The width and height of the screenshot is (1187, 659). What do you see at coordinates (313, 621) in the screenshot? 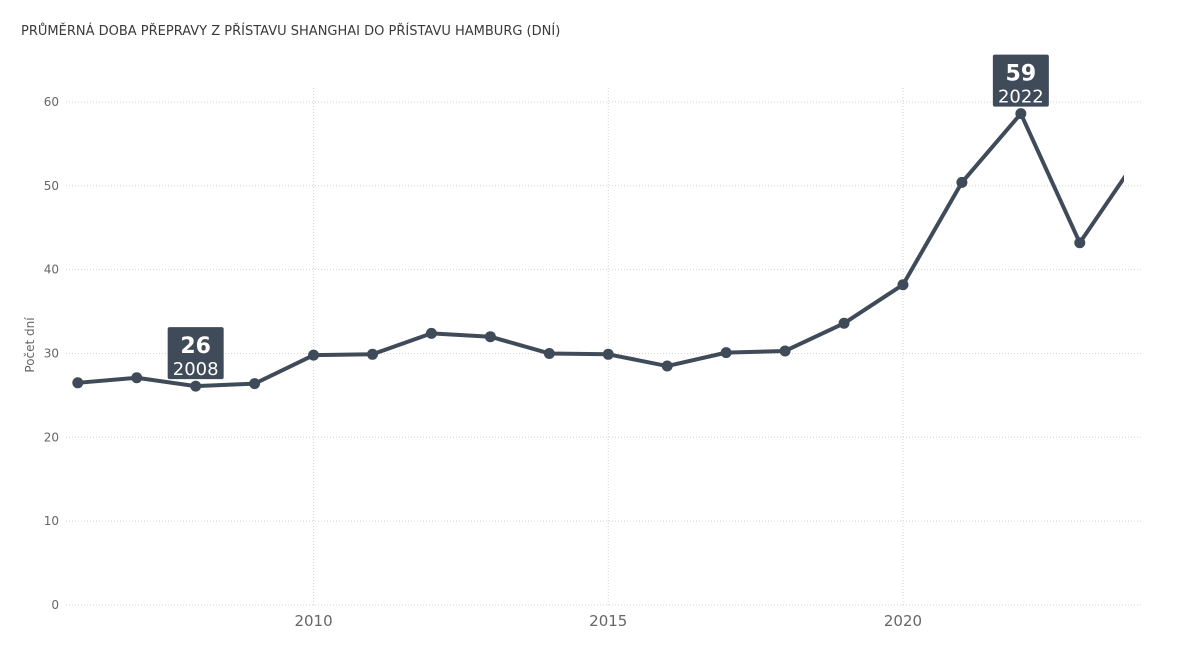
I see `x-tick-label: 2010` at bounding box center [313, 621].